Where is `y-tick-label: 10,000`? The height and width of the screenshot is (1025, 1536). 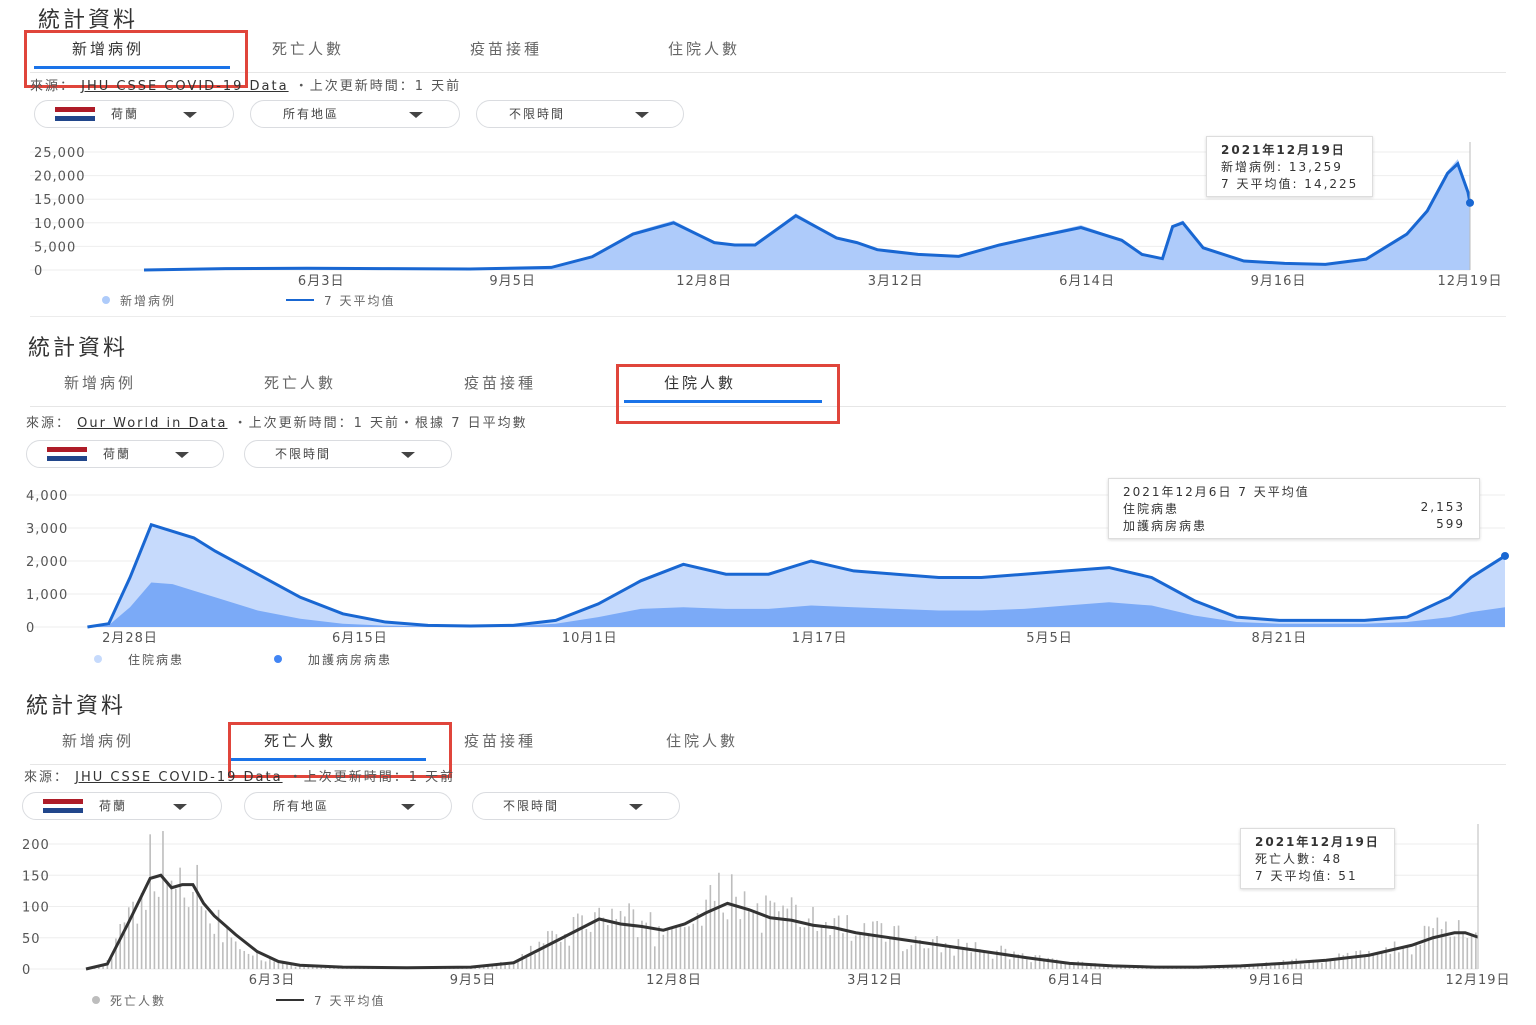 y-tick-label: 10,000 is located at coordinates (60, 224).